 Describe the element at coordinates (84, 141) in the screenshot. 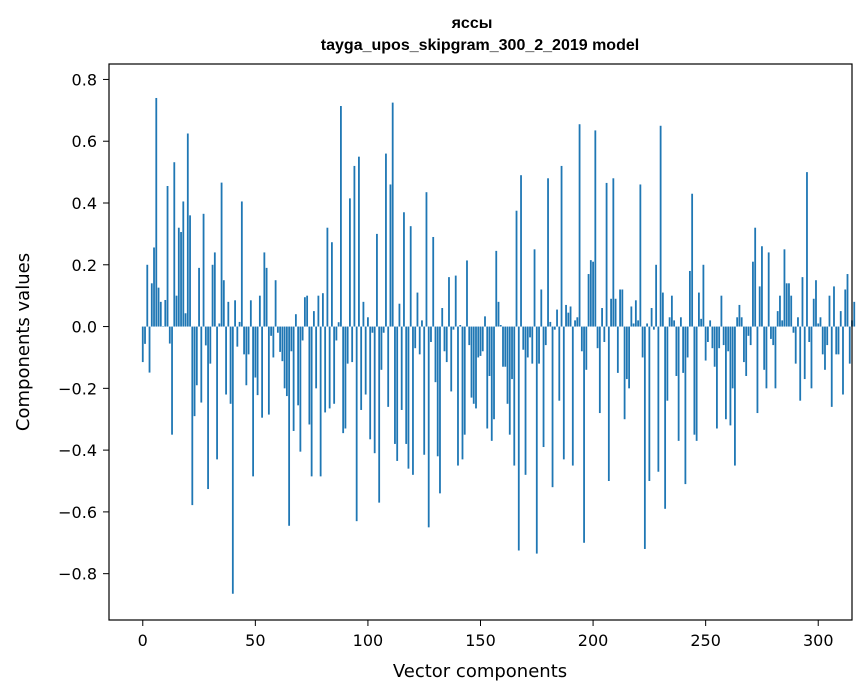

I see `y-tick-label: 0.6` at that location.